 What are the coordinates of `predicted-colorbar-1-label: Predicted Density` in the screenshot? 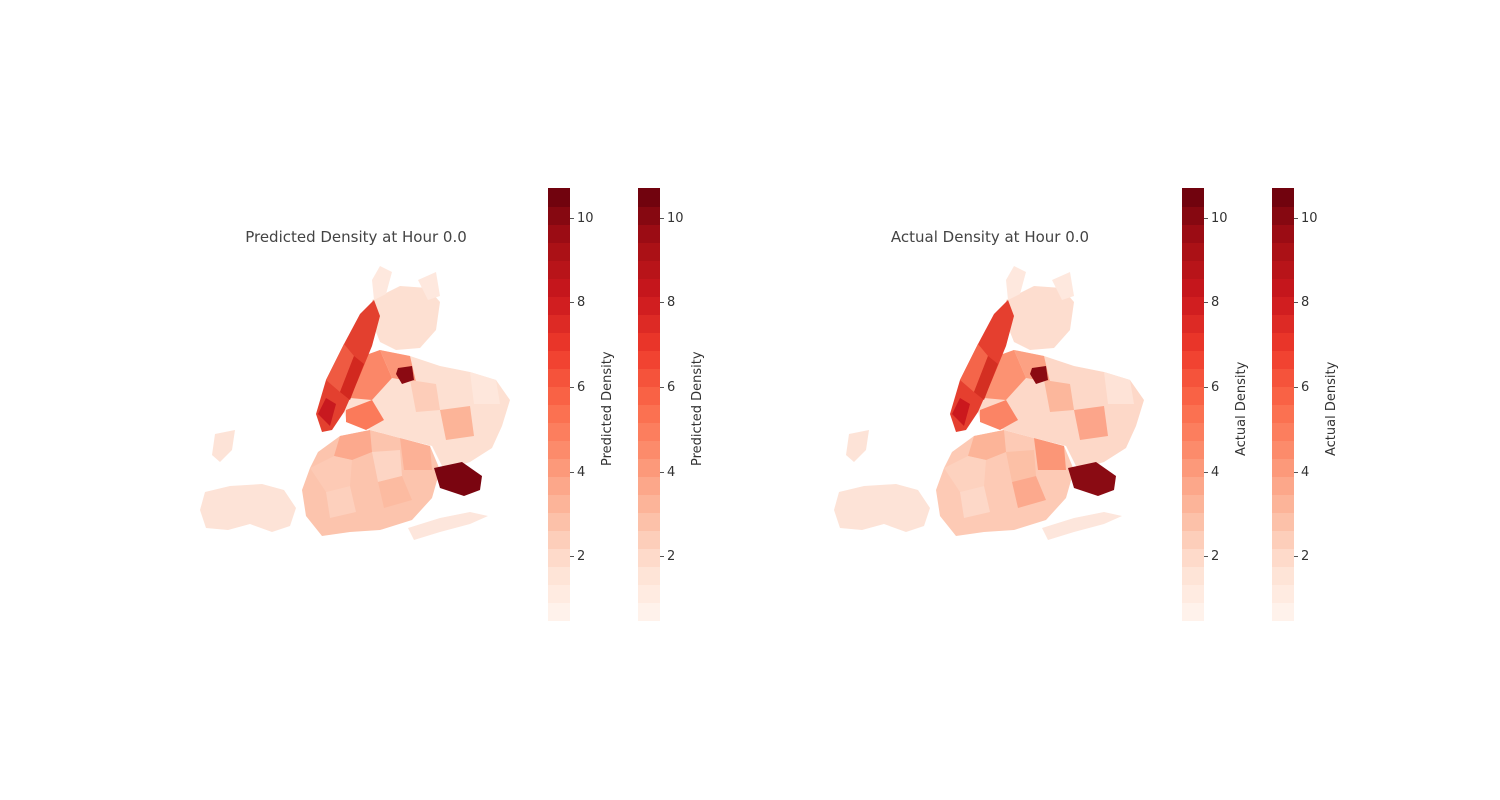 It's located at (607, 408).